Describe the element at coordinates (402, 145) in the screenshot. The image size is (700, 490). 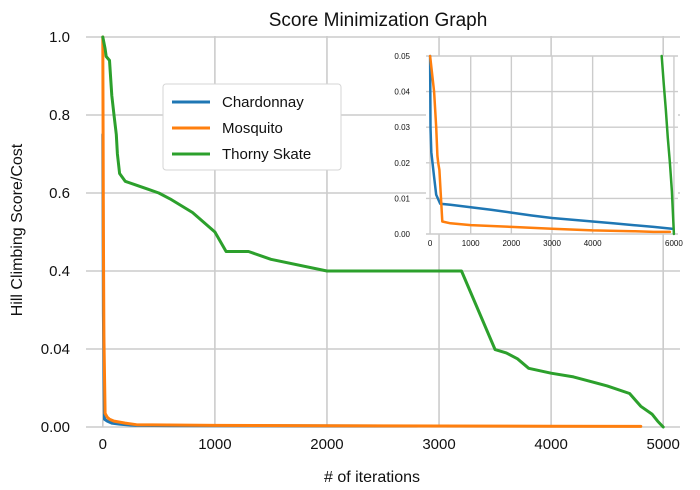
I see `inset-y-ticks: 0.00 0.01 0.02 0.03 0.04 0.05` at that location.